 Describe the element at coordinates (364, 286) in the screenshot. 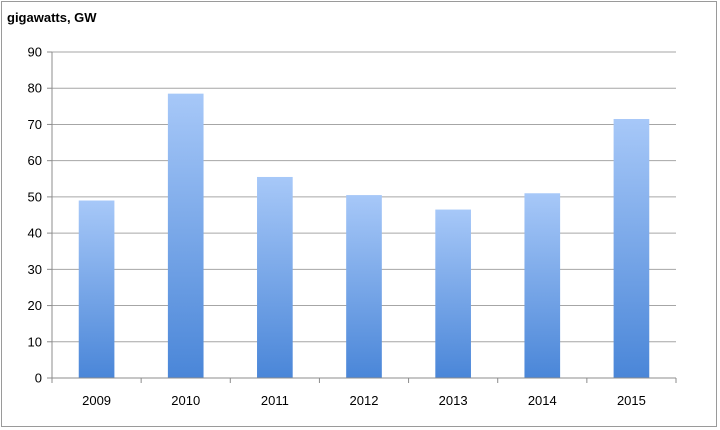

I see `bar-2012` at that location.